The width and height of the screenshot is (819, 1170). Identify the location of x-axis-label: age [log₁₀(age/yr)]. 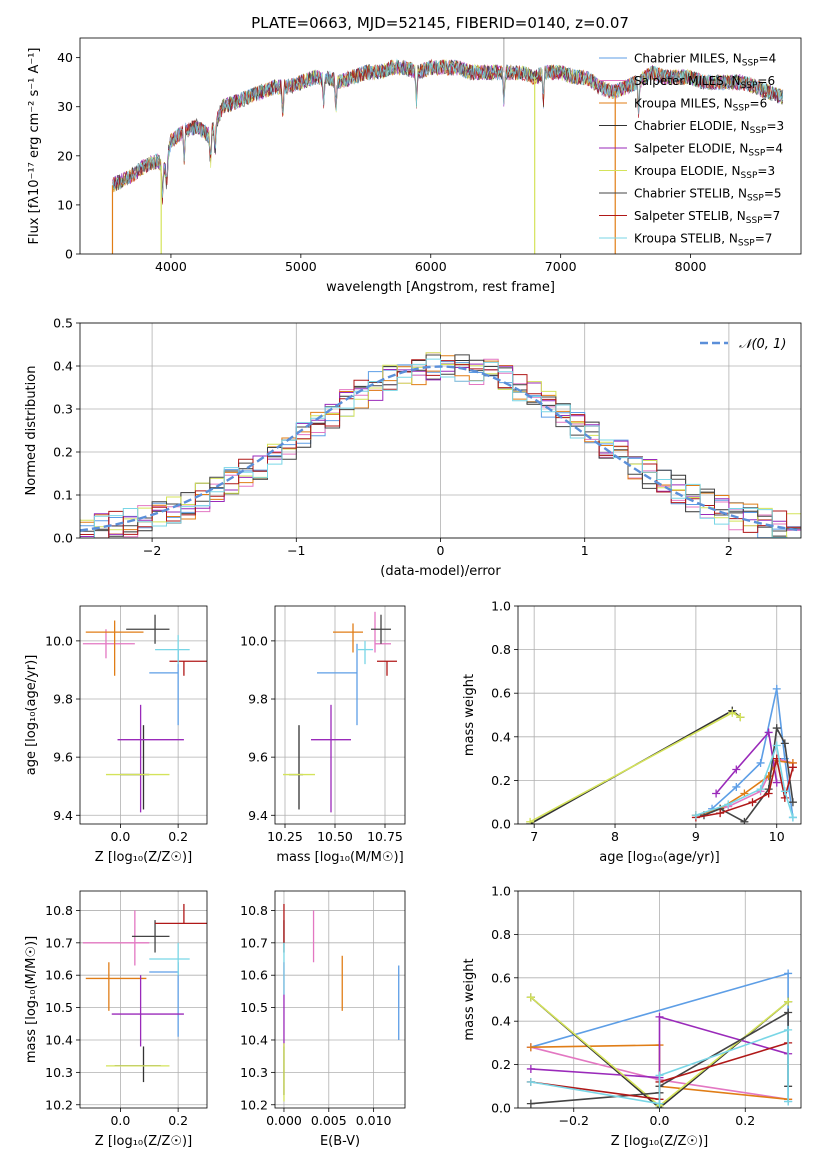
(659, 857).